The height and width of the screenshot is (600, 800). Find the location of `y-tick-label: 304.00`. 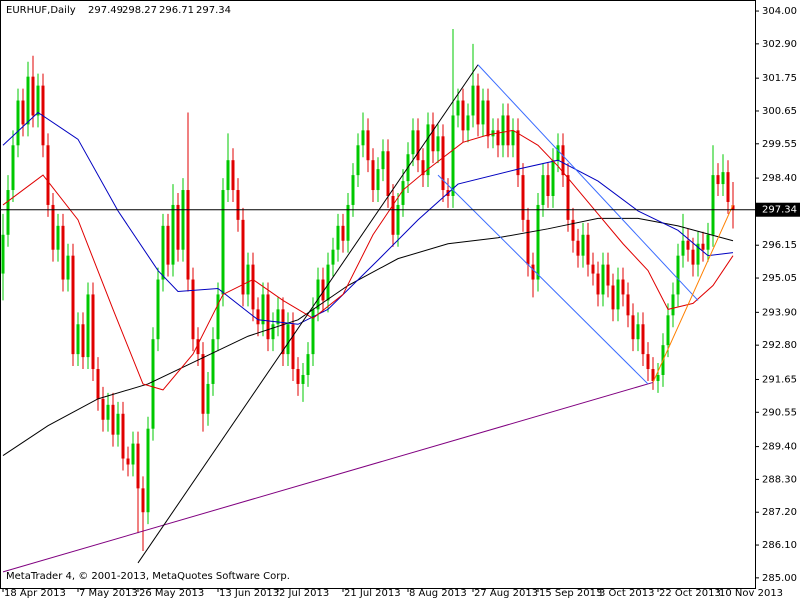

y-tick-label: 304.00 is located at coordinates (779, 11).